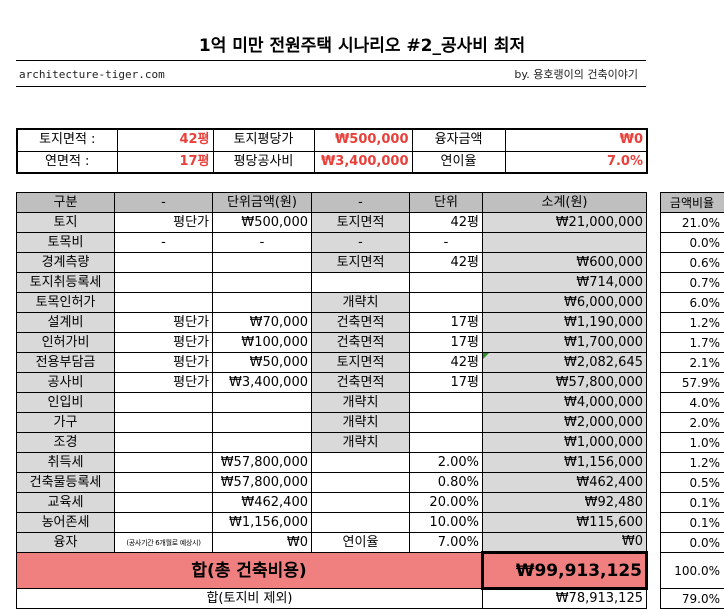  Describe the element at coordinates (564, 282) in the screenshot. I see `table-cell: ₩714,000` at that location.